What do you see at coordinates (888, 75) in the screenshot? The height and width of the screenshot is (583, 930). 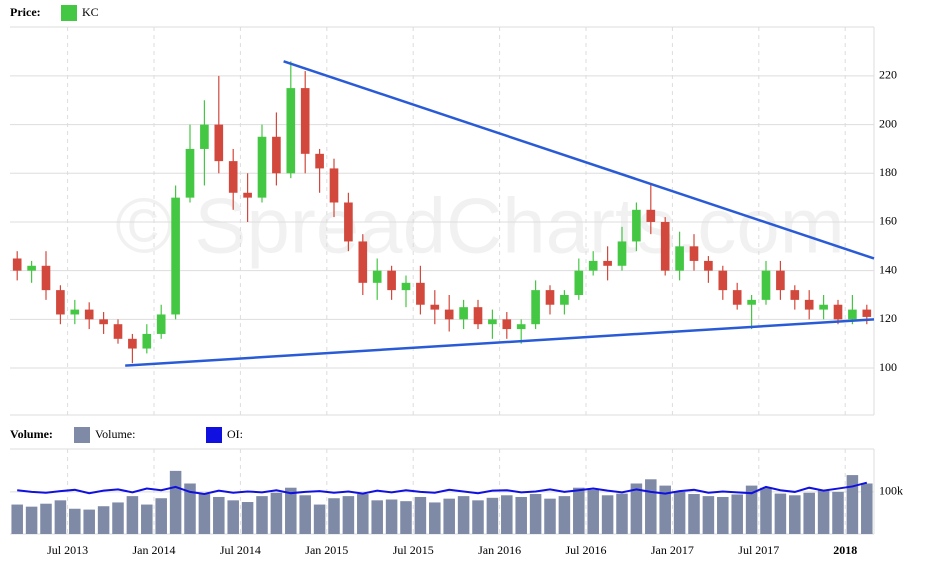 I see `y-tick-label: 220` at bounding box center [888, 75].